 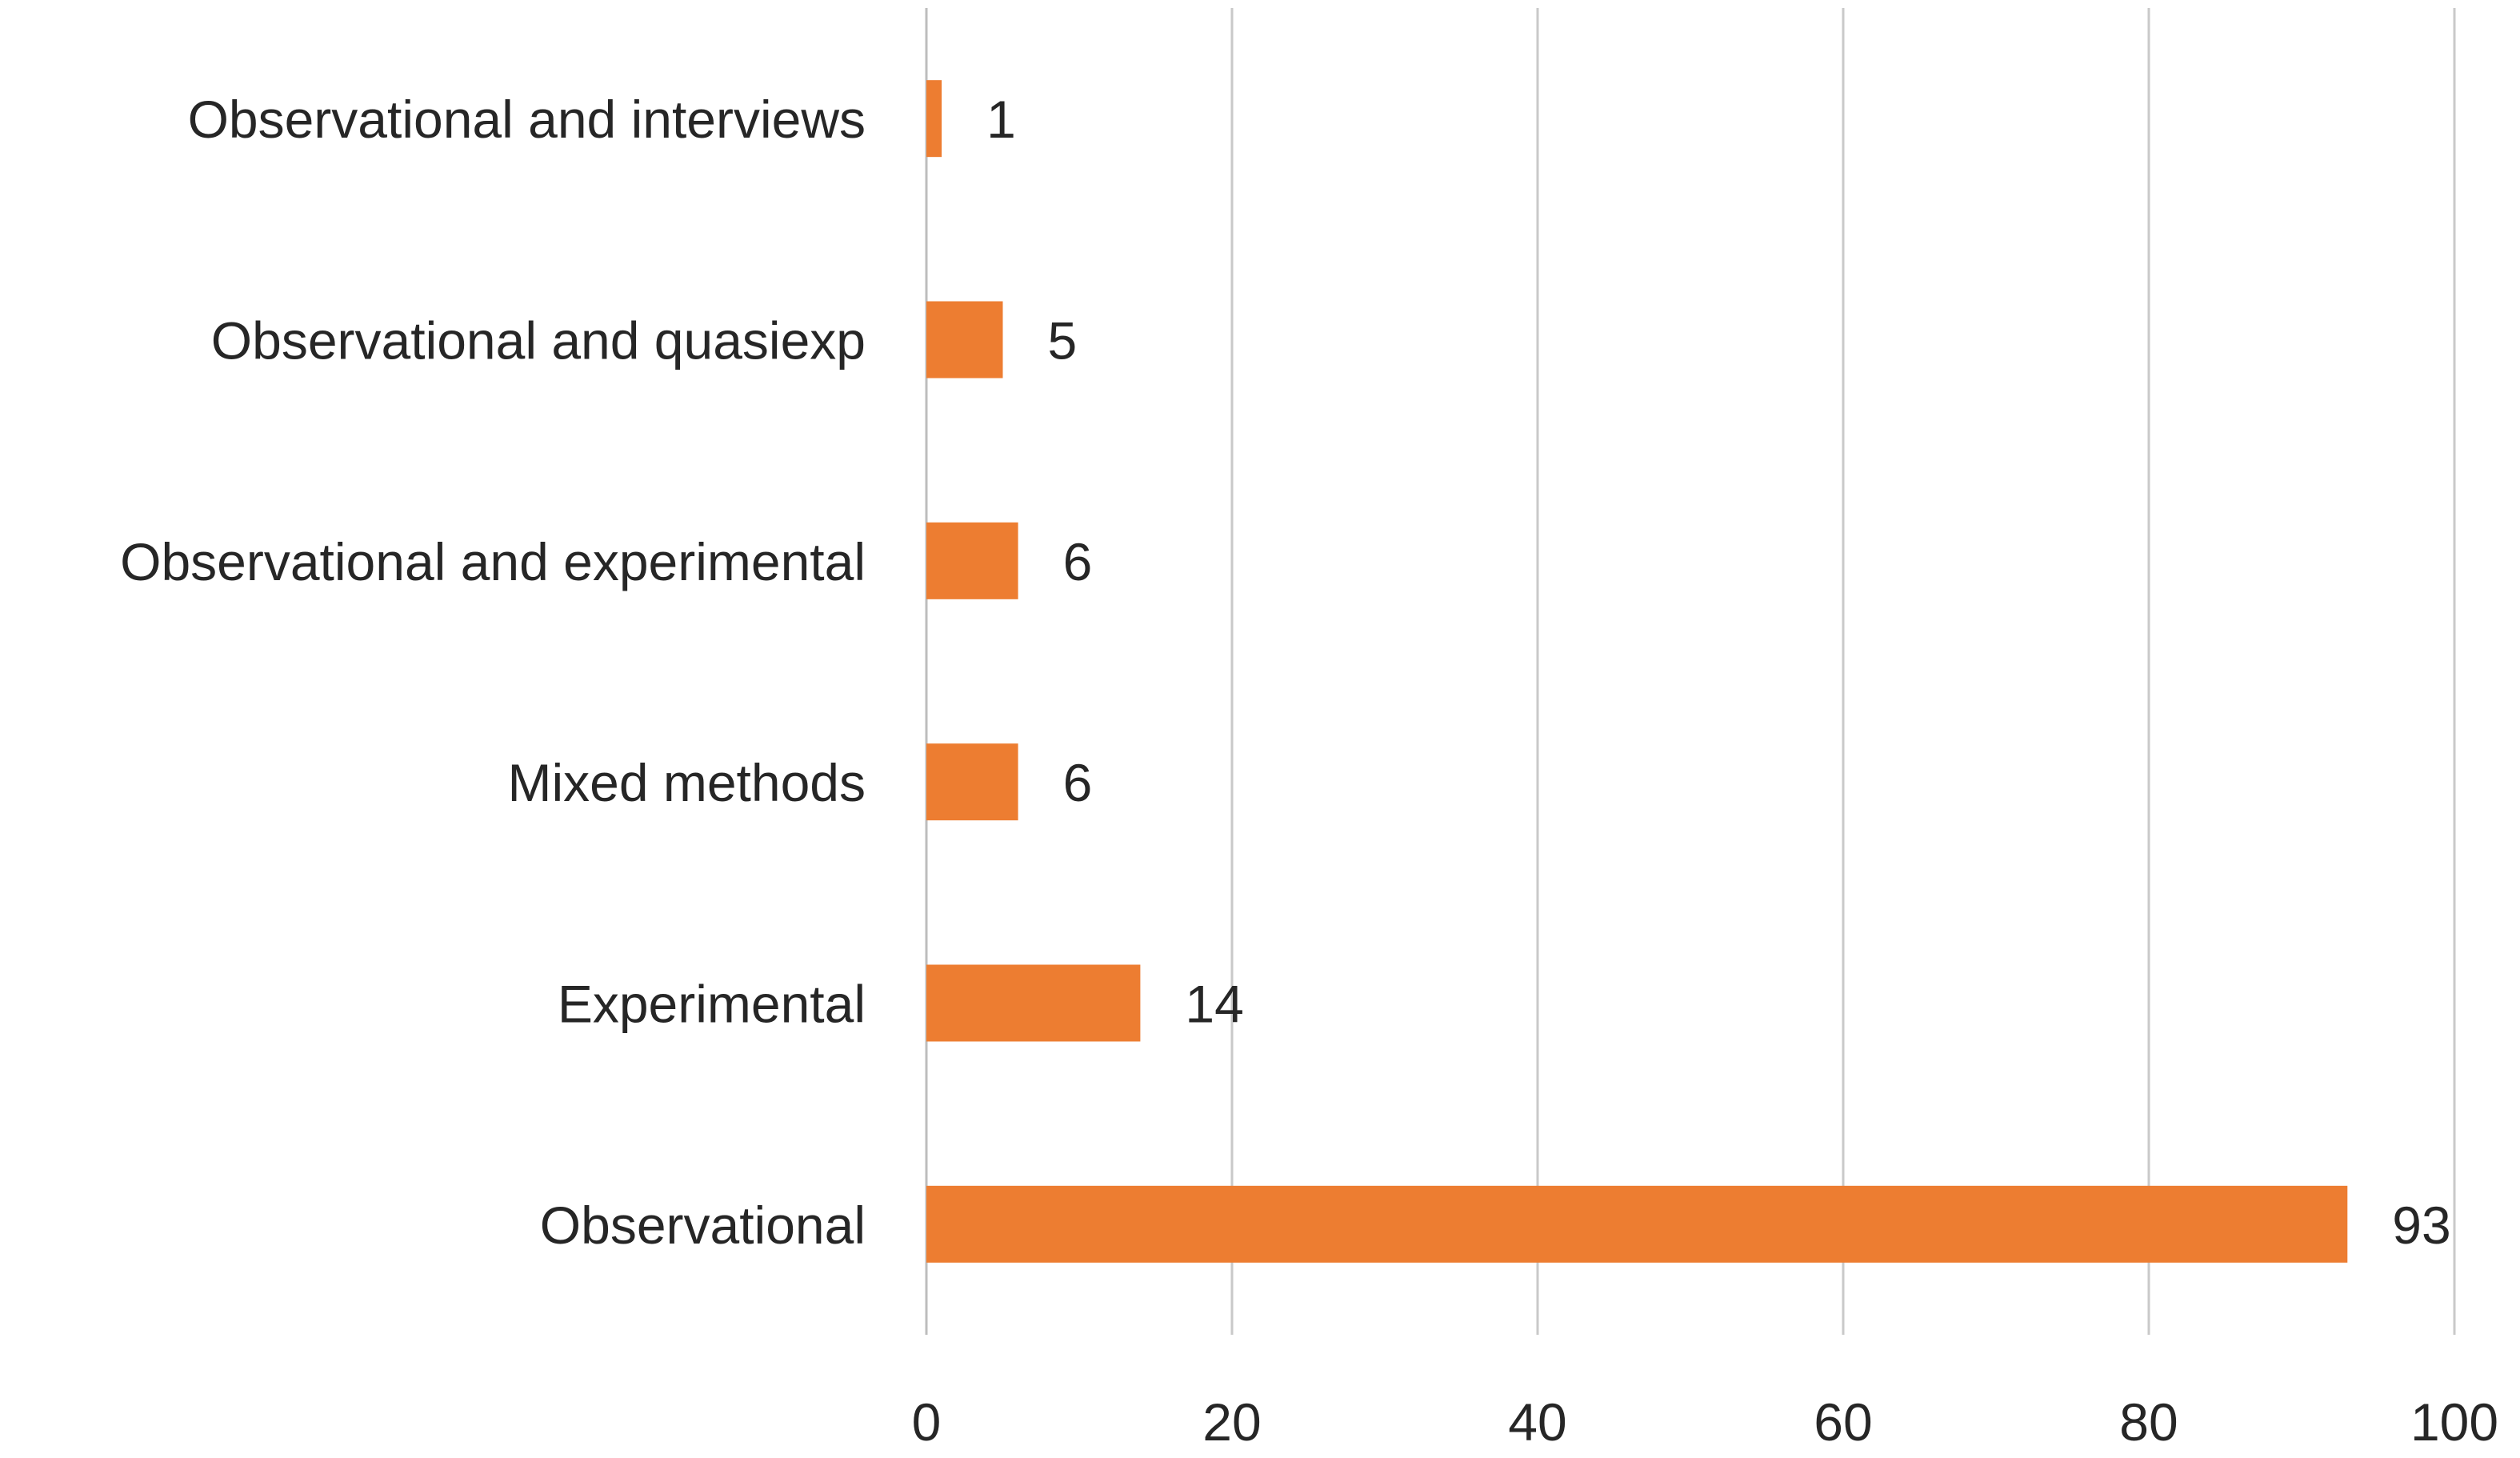 I want to click on category-label: Observational and quasiexp, so click(x=538, y=341).